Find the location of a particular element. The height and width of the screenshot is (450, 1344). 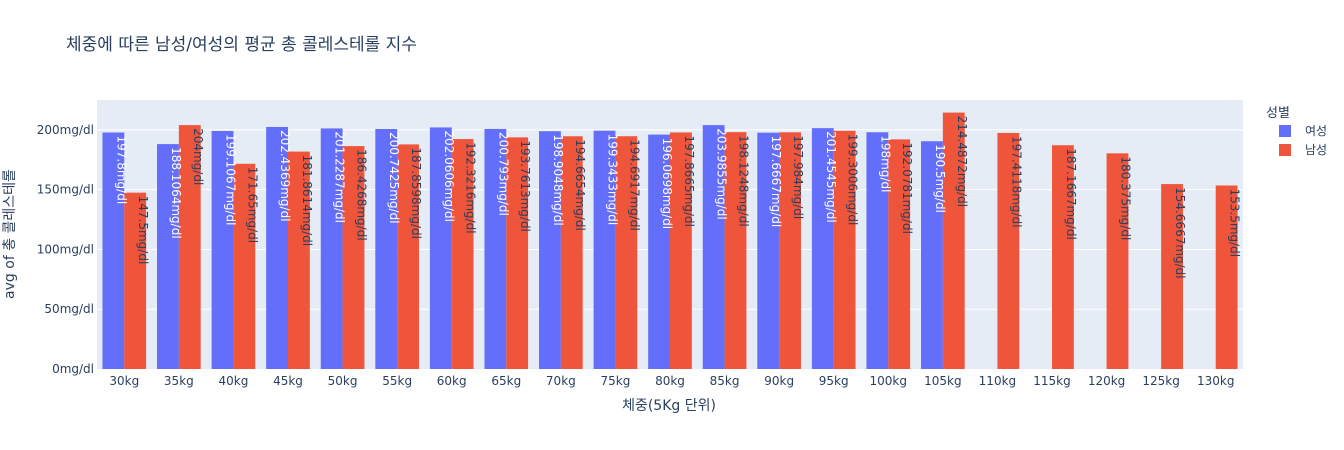

y-axis-title: avg of 총 콜레스테롤 is located at coordinates (10, 234).